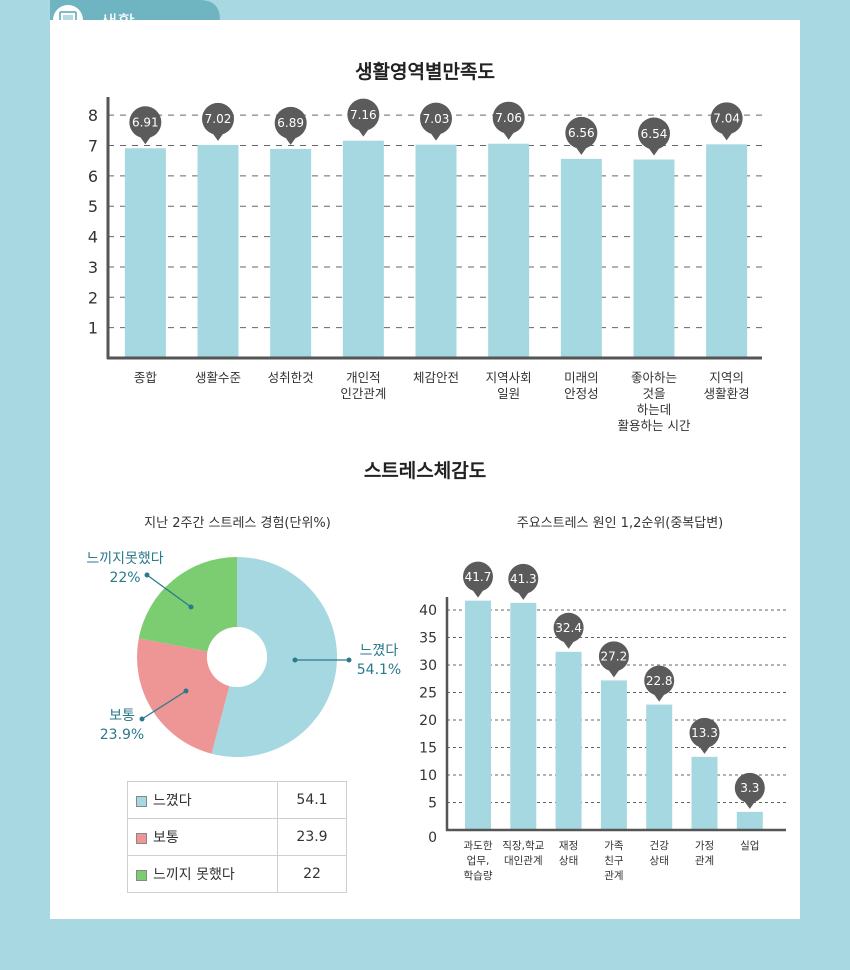 The width and height of the screenshot is (850, 970). I want to click on value-label: 22.8, so click(659, 681).